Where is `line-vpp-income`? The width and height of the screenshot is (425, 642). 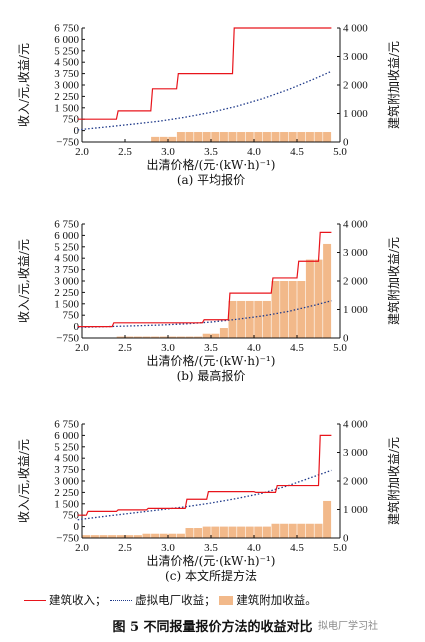 line-vpp-income is located at coordinates (204, 100).